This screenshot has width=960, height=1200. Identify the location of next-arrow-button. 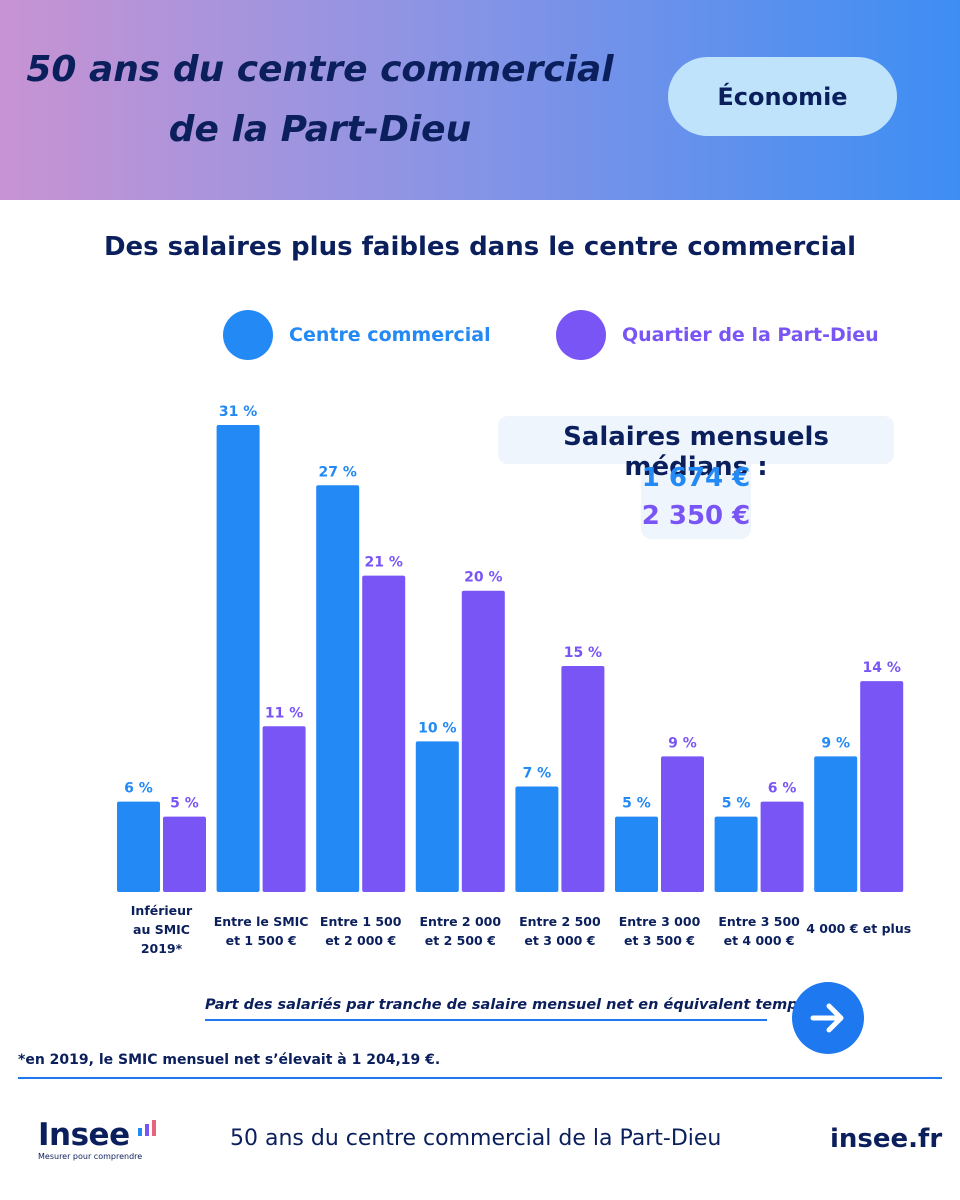
(828, 1018).